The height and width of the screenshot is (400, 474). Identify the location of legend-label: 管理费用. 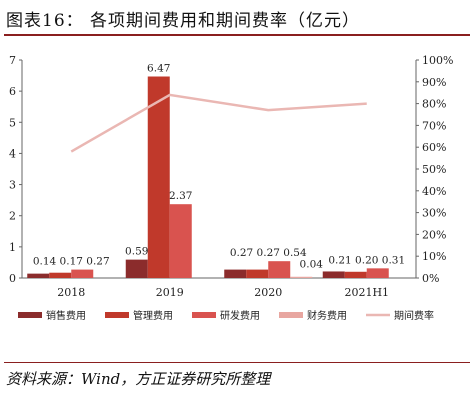
(153, 315).